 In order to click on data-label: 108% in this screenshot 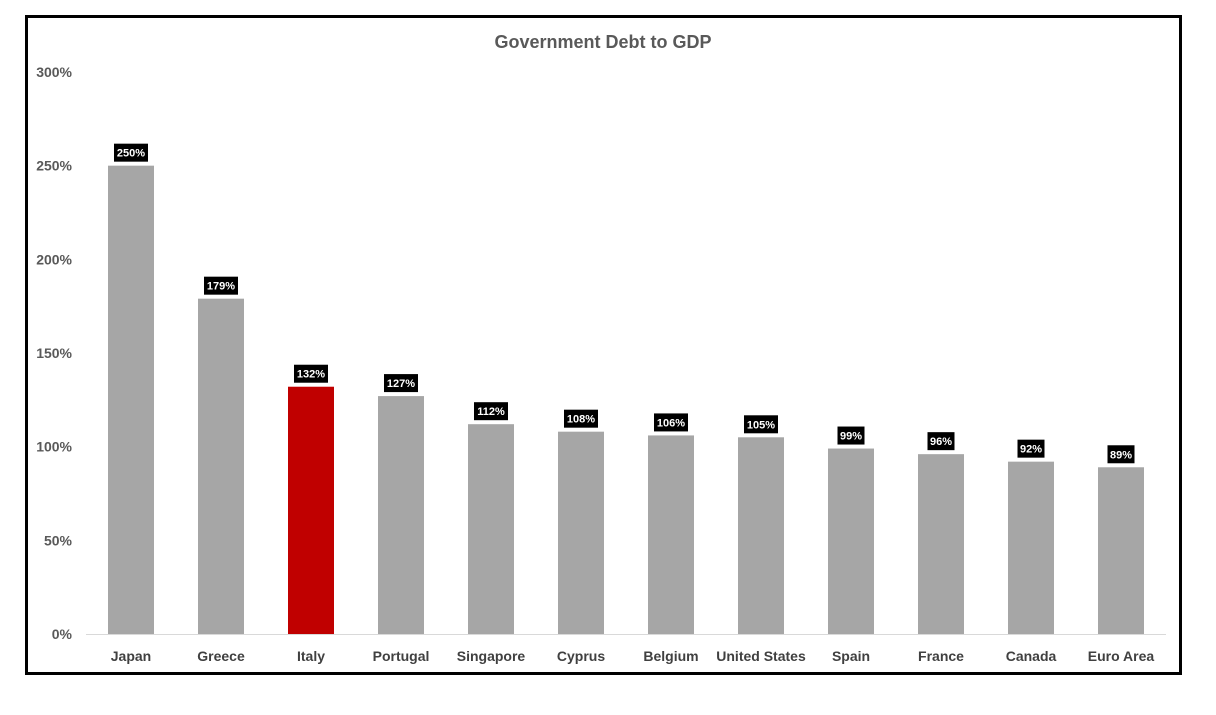, I will do `click(581, 420)`.